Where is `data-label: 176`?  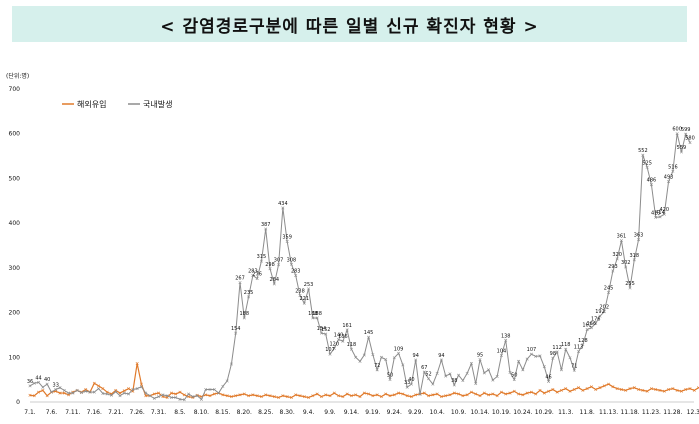
data-label: 176 is located at coordinates (596, 319).